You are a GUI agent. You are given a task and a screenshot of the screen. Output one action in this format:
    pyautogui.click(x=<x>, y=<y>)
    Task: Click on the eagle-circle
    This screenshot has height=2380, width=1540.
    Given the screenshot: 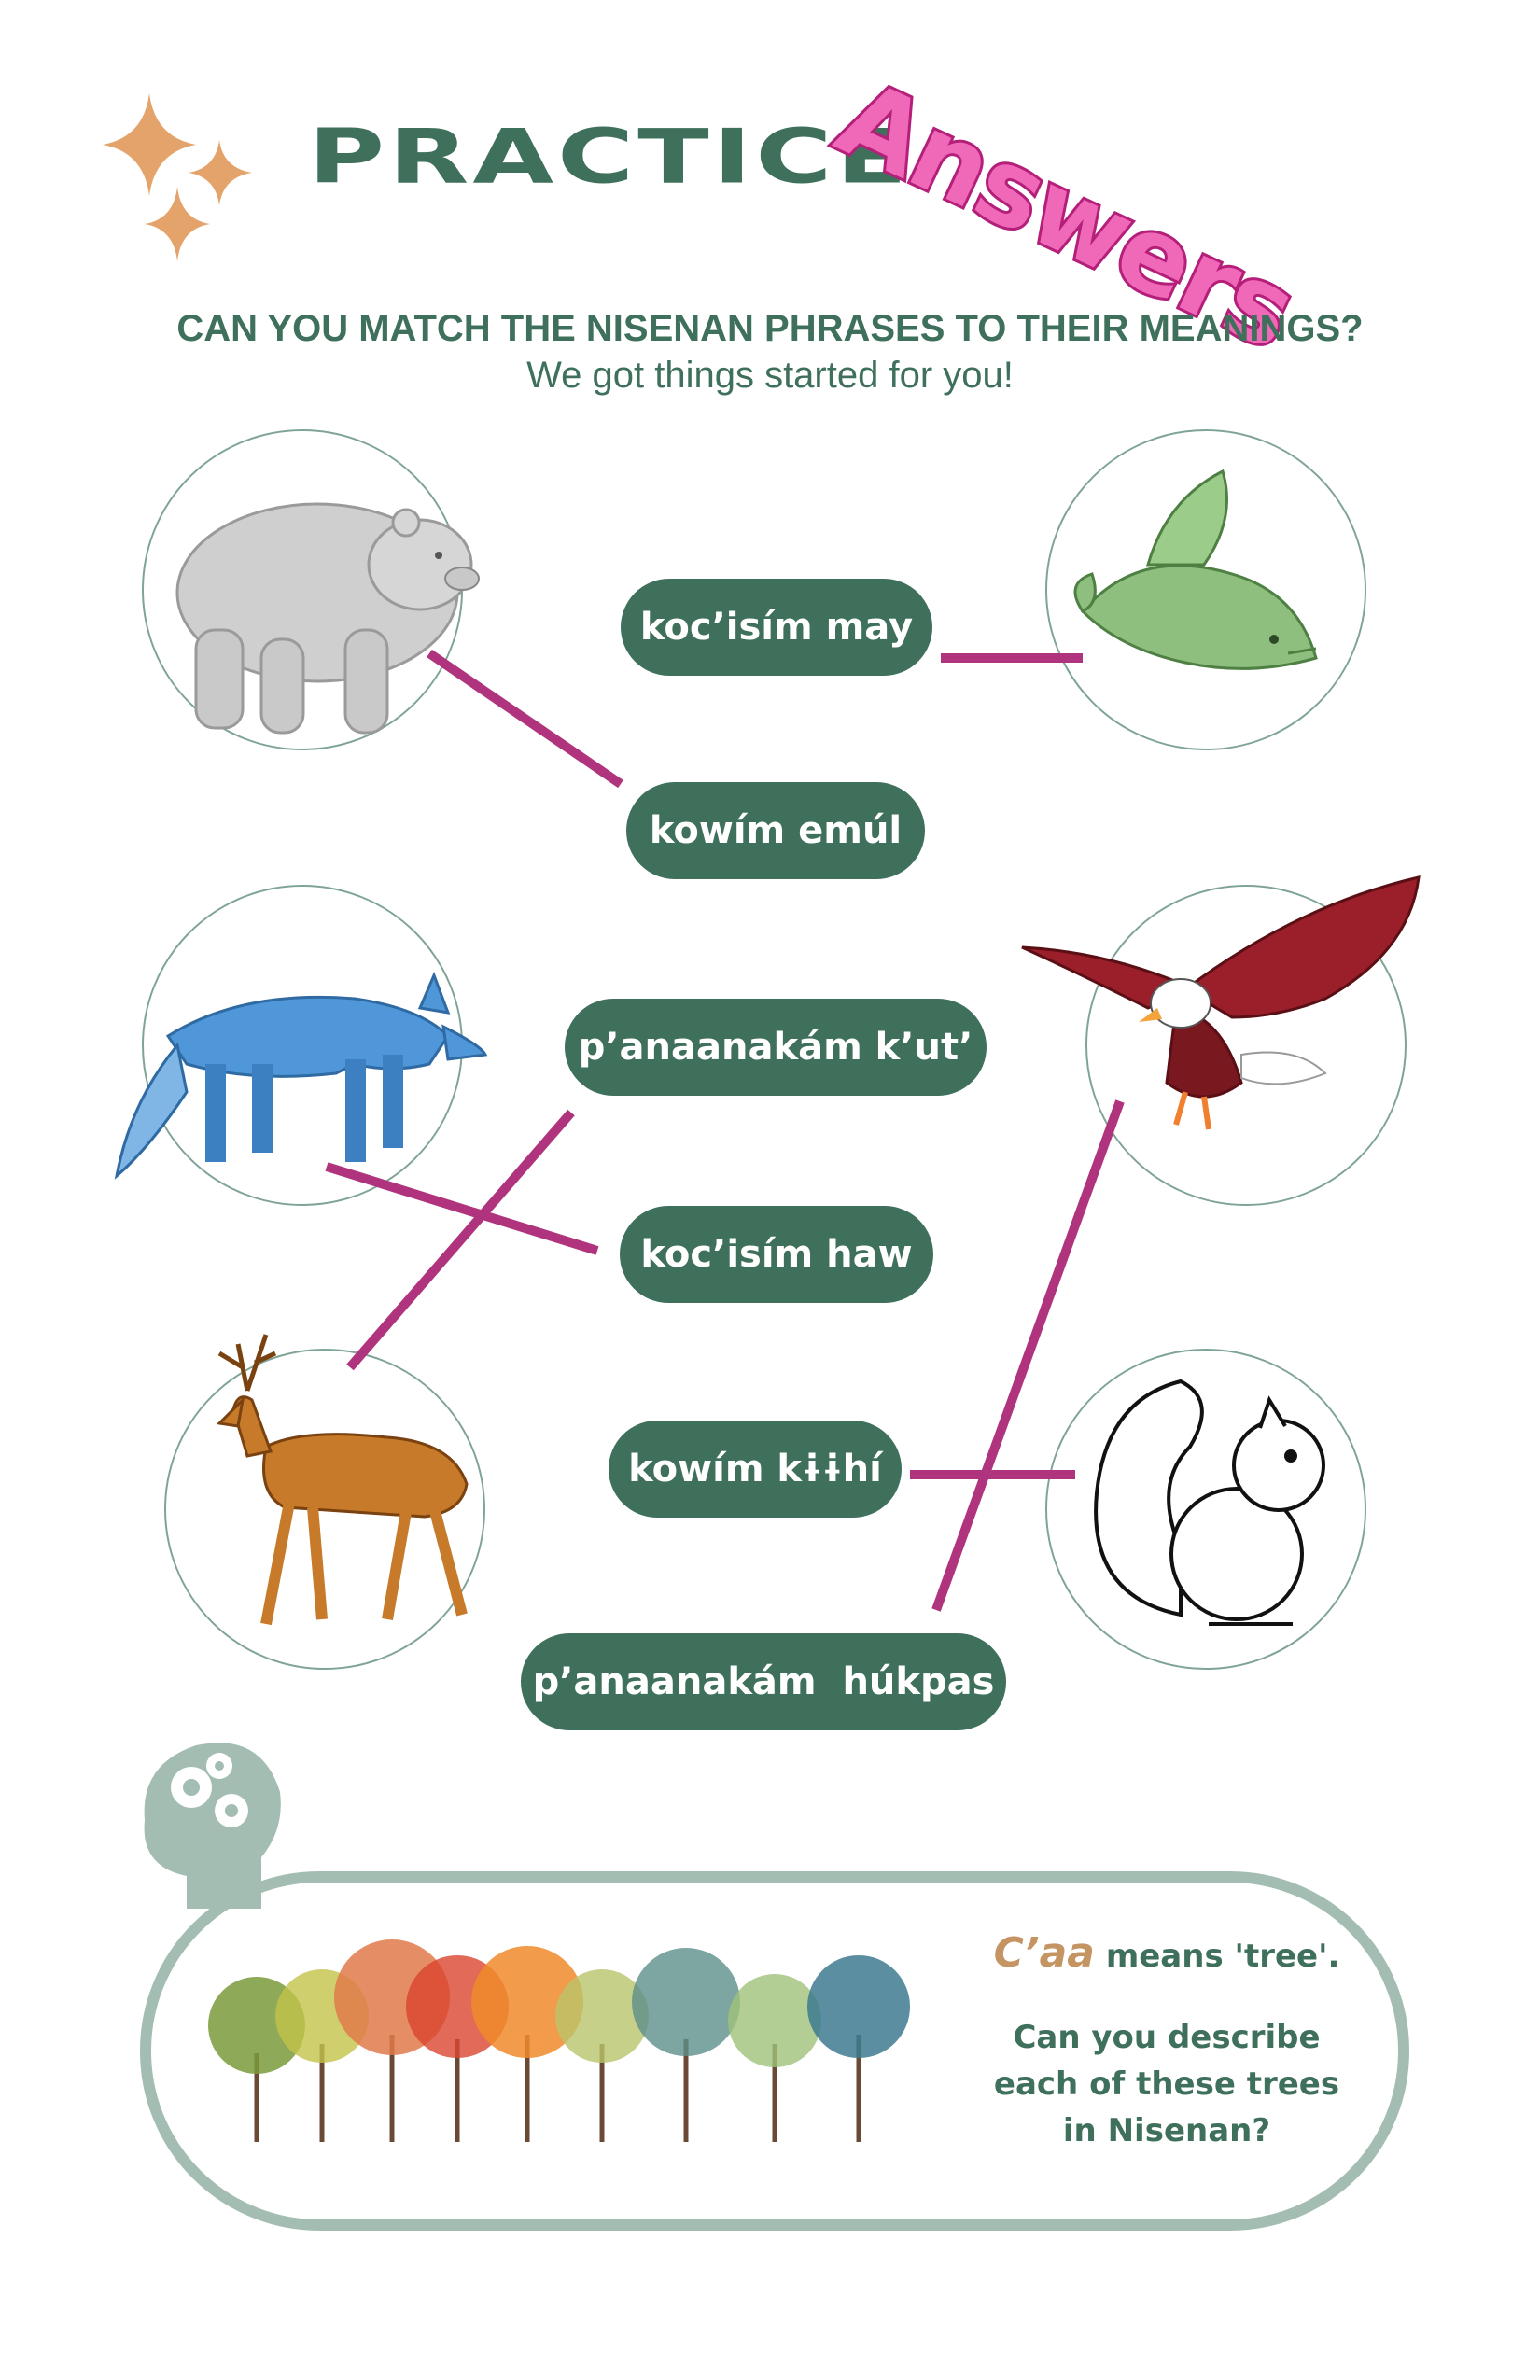 What is the action you would take?
    pyautogui.click(x=1246, y=1045)
    